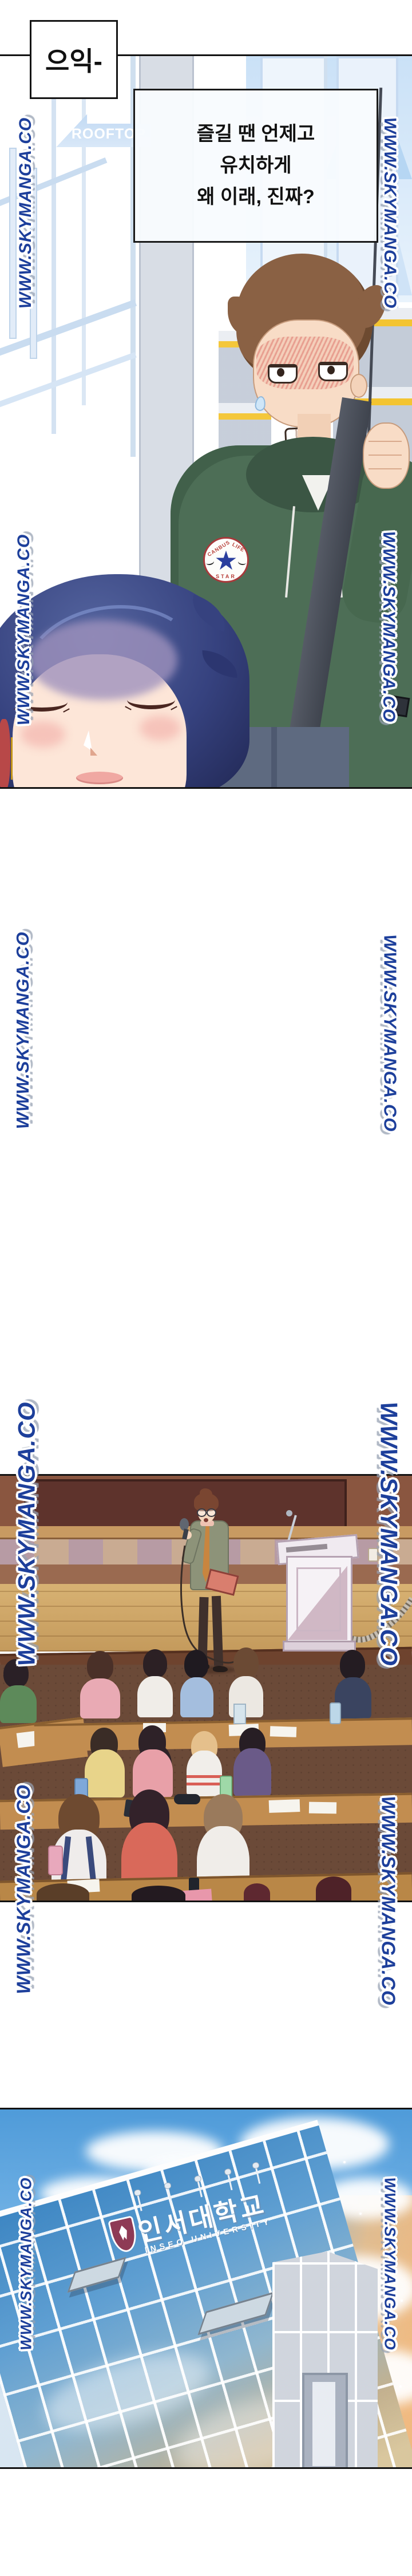 This screenshot has width=412, height=2576. Describe the element at coordinates (206, 2288) in the screenshot. I see `panel-university-building: 인서대학교 INSEO UNIVERSITY` at that location.